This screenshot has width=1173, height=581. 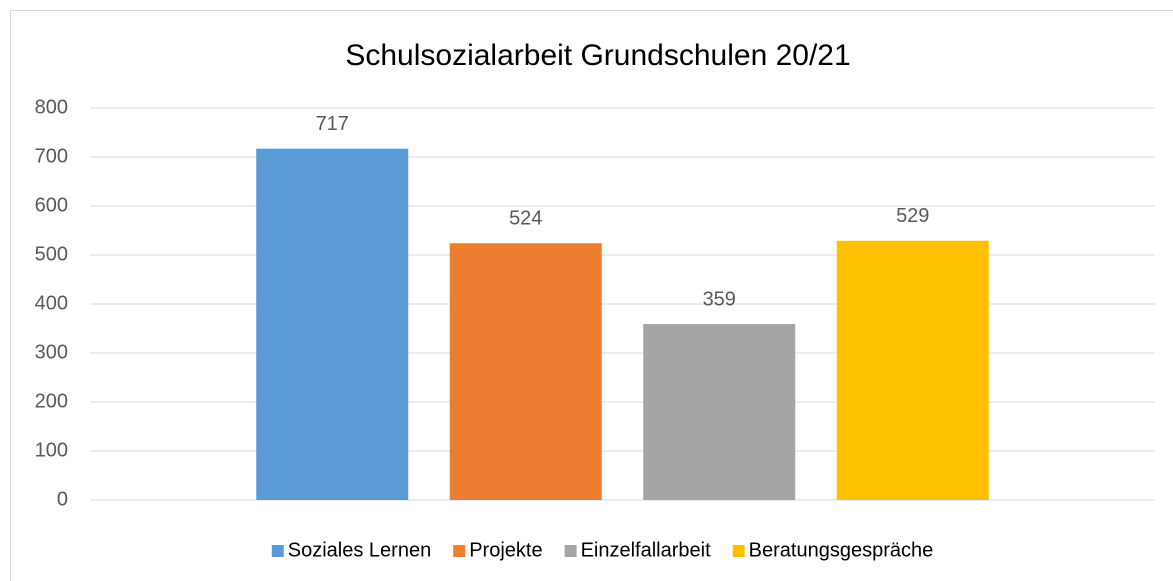 What do you see at coordinates (51, 156) in the screenshot?
I see `y-tick-label: 700` at bounding box center [51, 156].